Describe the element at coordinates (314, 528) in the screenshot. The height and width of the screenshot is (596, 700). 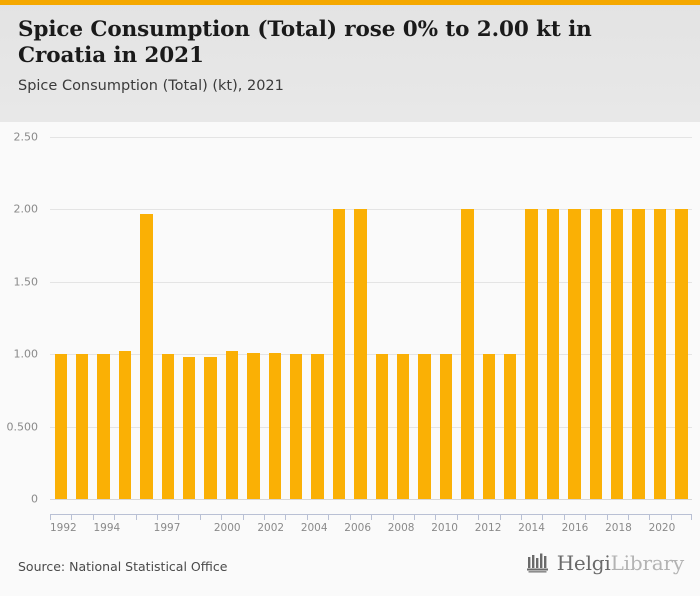
I see `x-axis-tick-label: 2004` at that location.